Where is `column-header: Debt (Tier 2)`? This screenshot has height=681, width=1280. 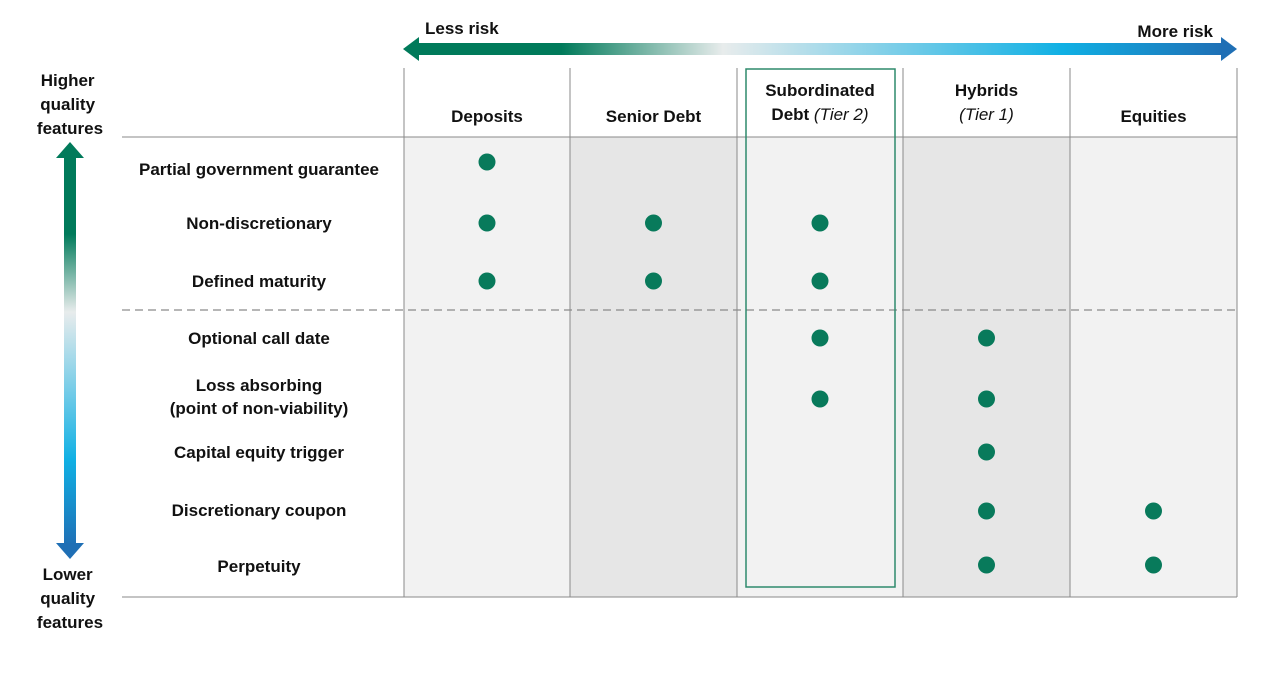 column-header: Debt (Tier 2) is located at coordinates (819, 114).